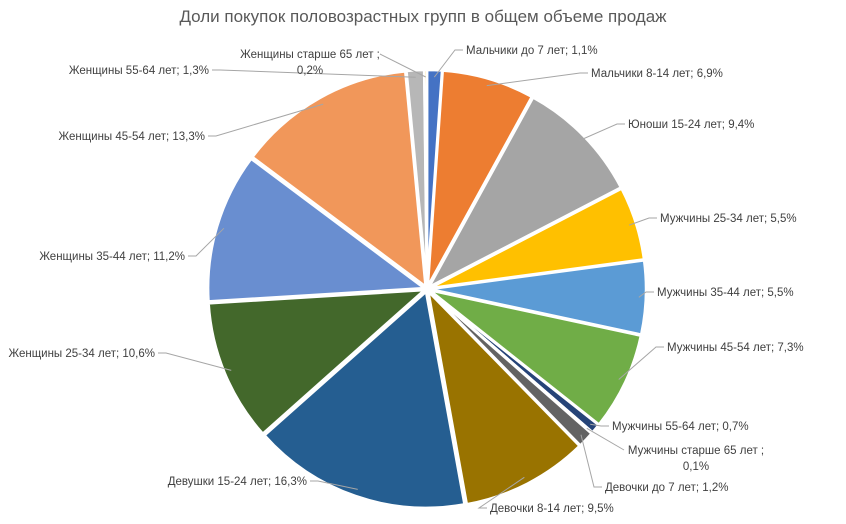 This screenshot has width=846, height=524. I want to click on data-label: Мужчины старше 65 лет ; 0,1%, so click(696, 459).